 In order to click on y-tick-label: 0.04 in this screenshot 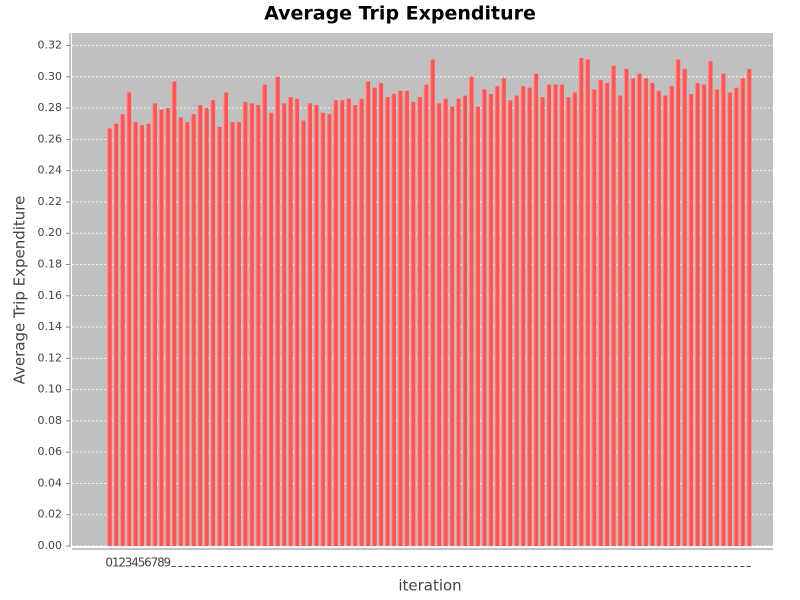, I will do `click(50, 482)`.